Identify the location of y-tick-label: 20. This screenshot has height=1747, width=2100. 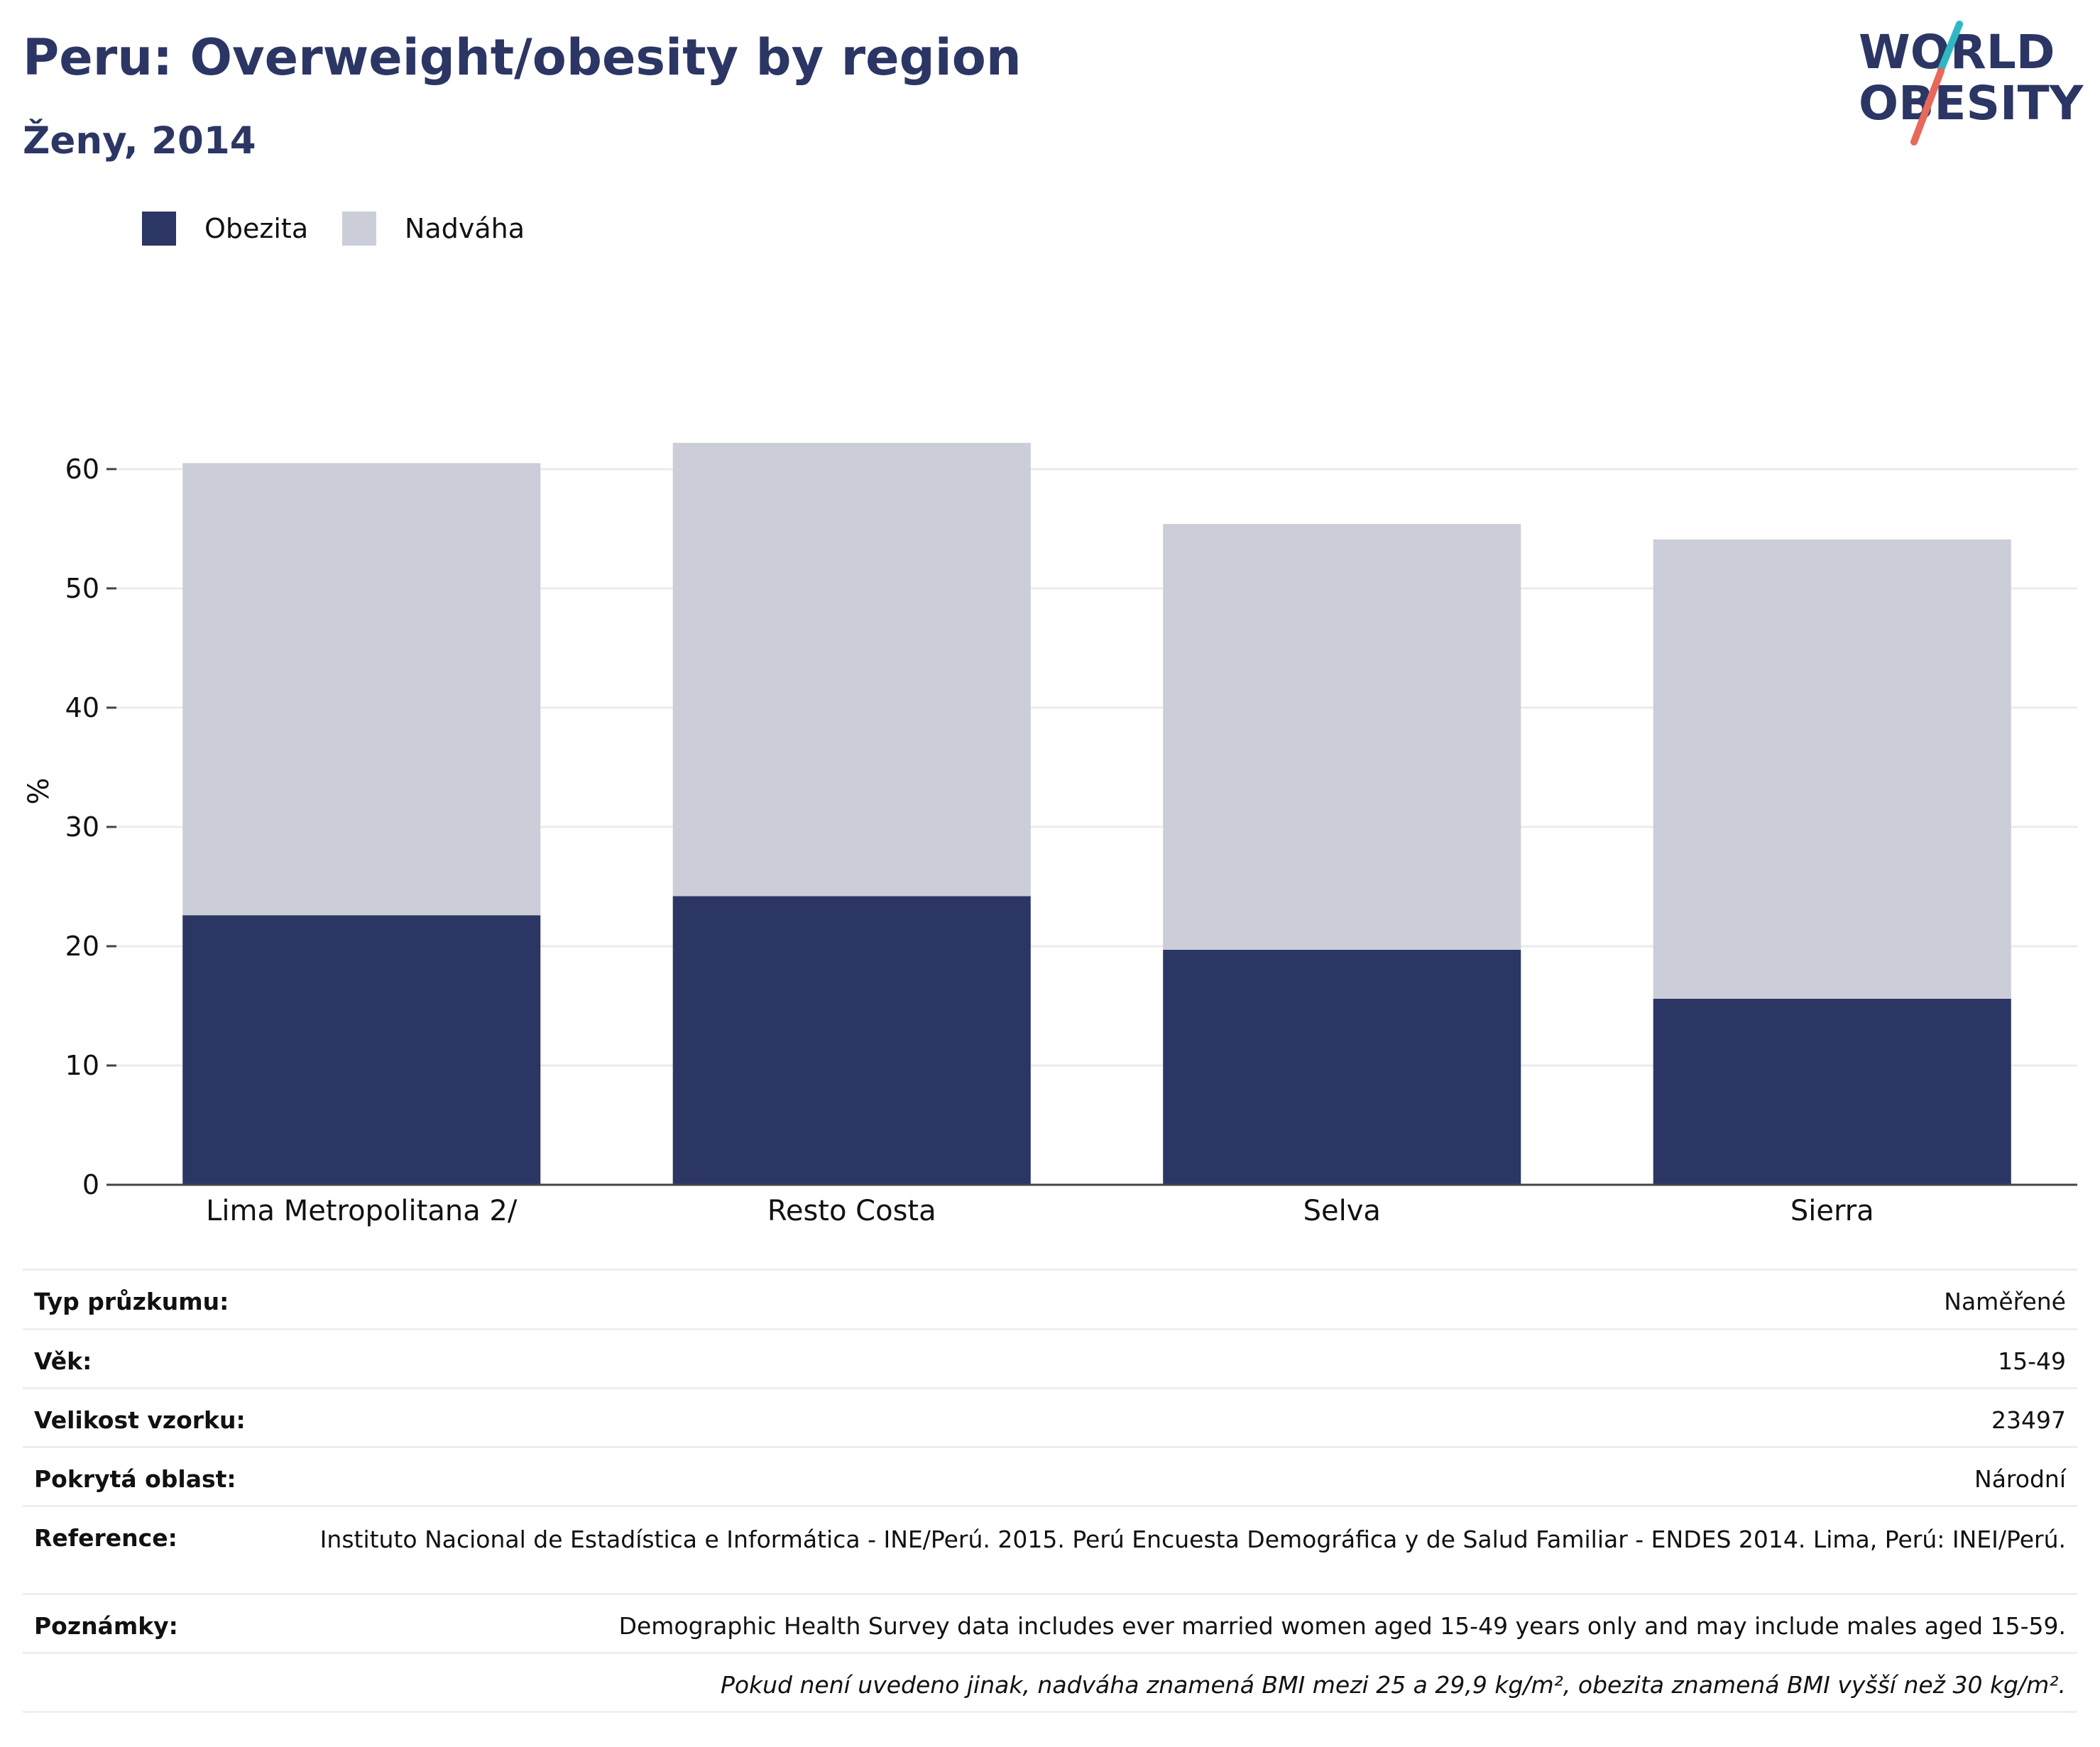
(82, 946).